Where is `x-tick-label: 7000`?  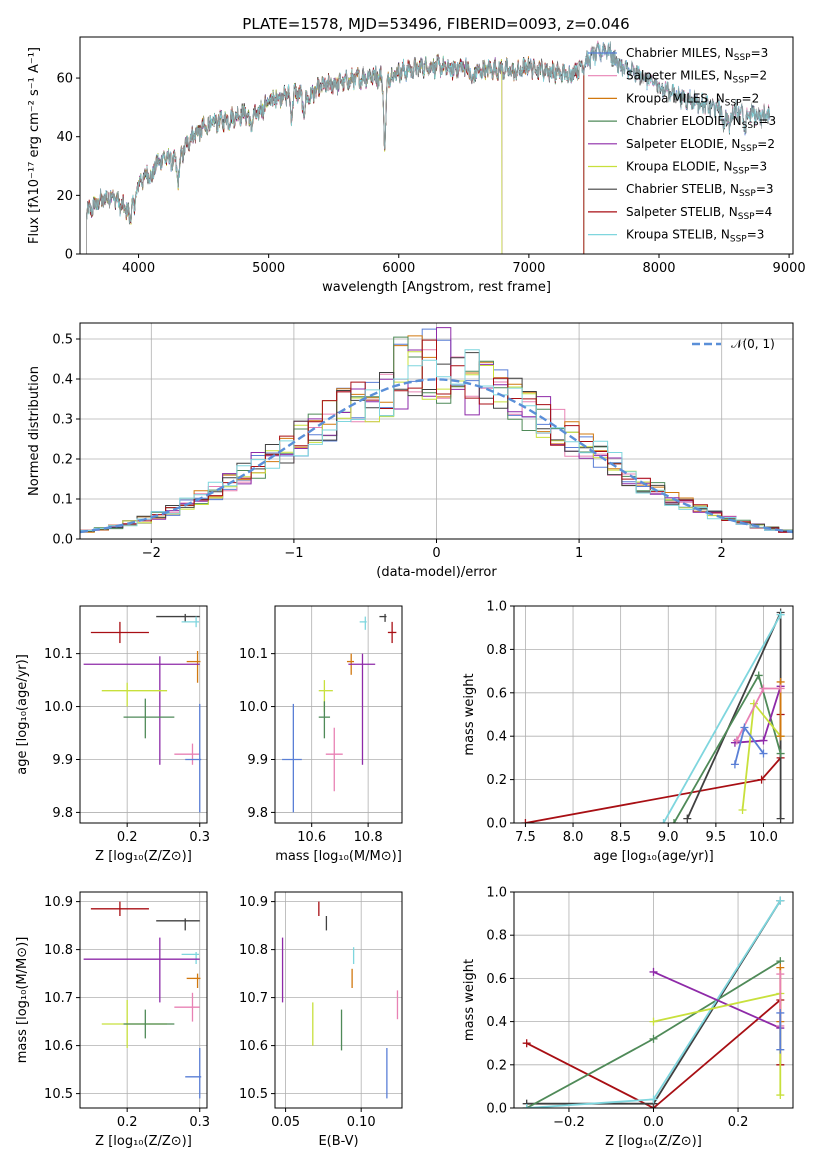
x-tick-label: 7000 is located at coordinates (528, 268).